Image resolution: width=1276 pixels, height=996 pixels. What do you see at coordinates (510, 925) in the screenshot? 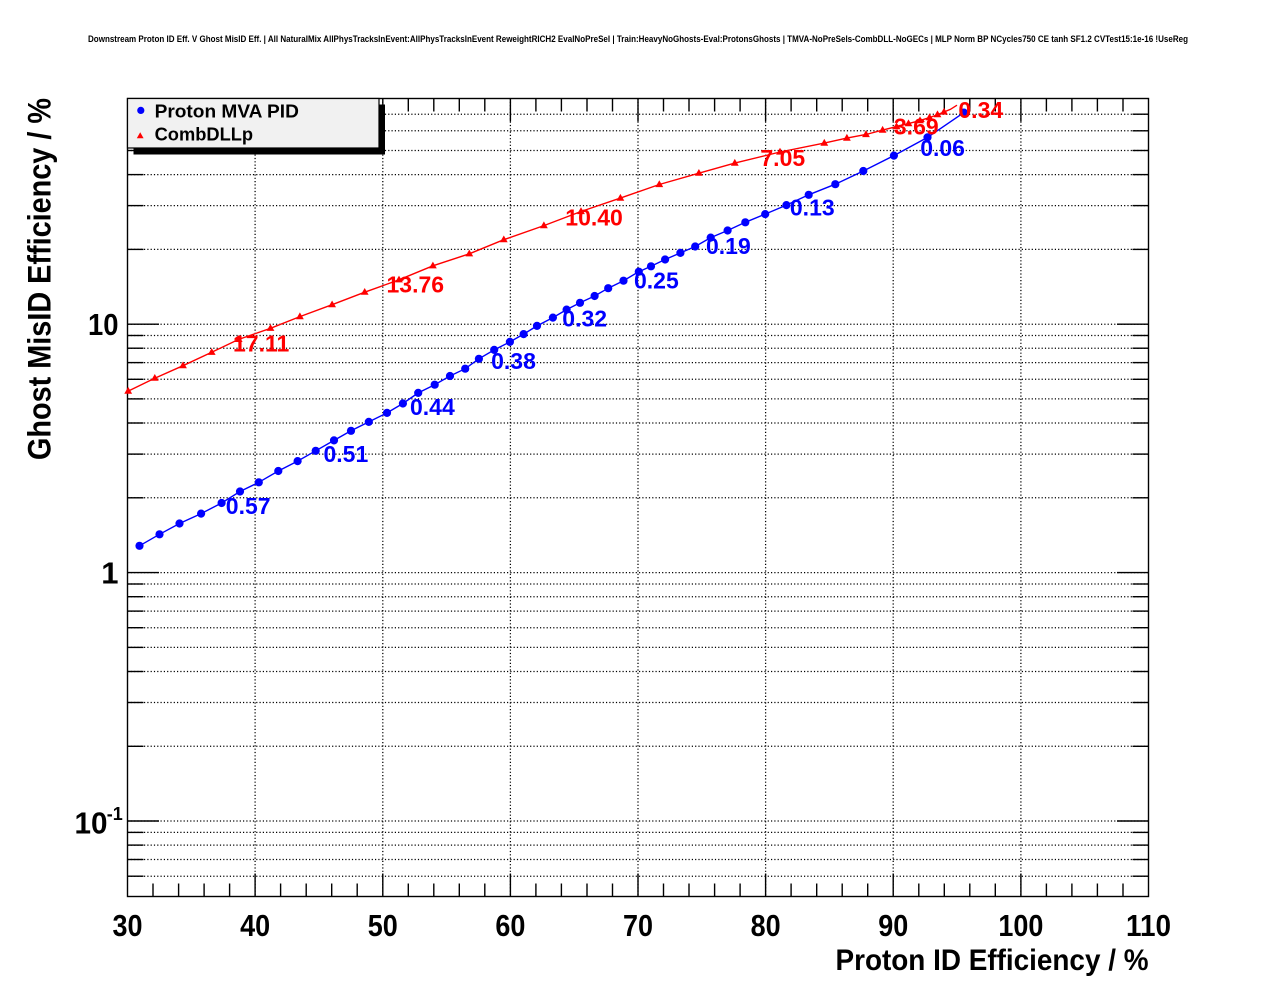
I see `svg-text: 60` at bounding box center [510, 925].